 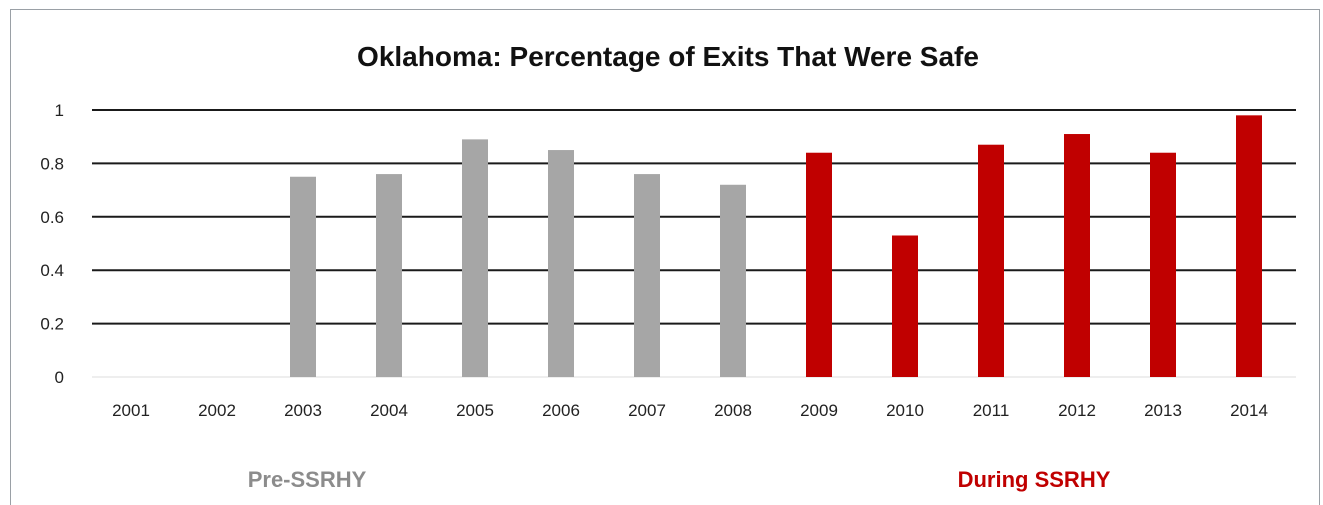 I want to click on bar-2006, so click(x=561, y=263).